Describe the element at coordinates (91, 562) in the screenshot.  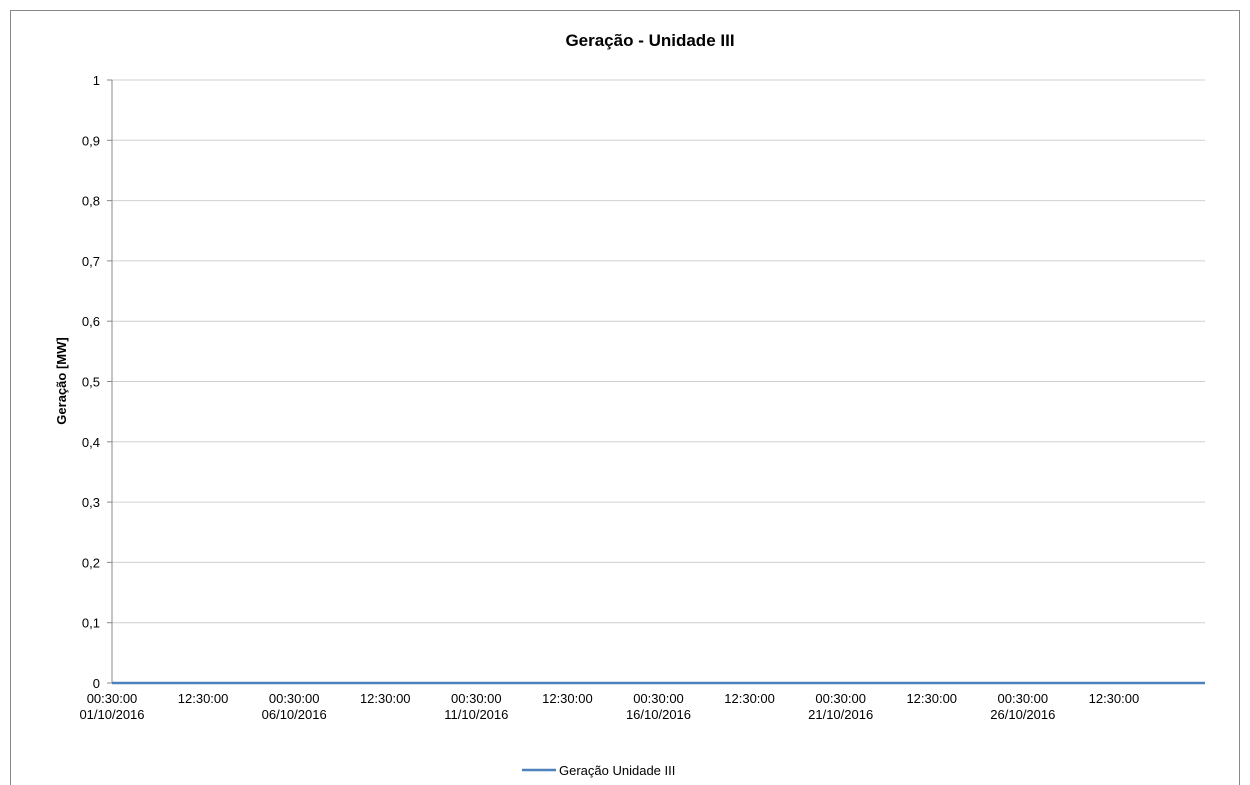
I see `y-tick-label: 0,2` at that location.